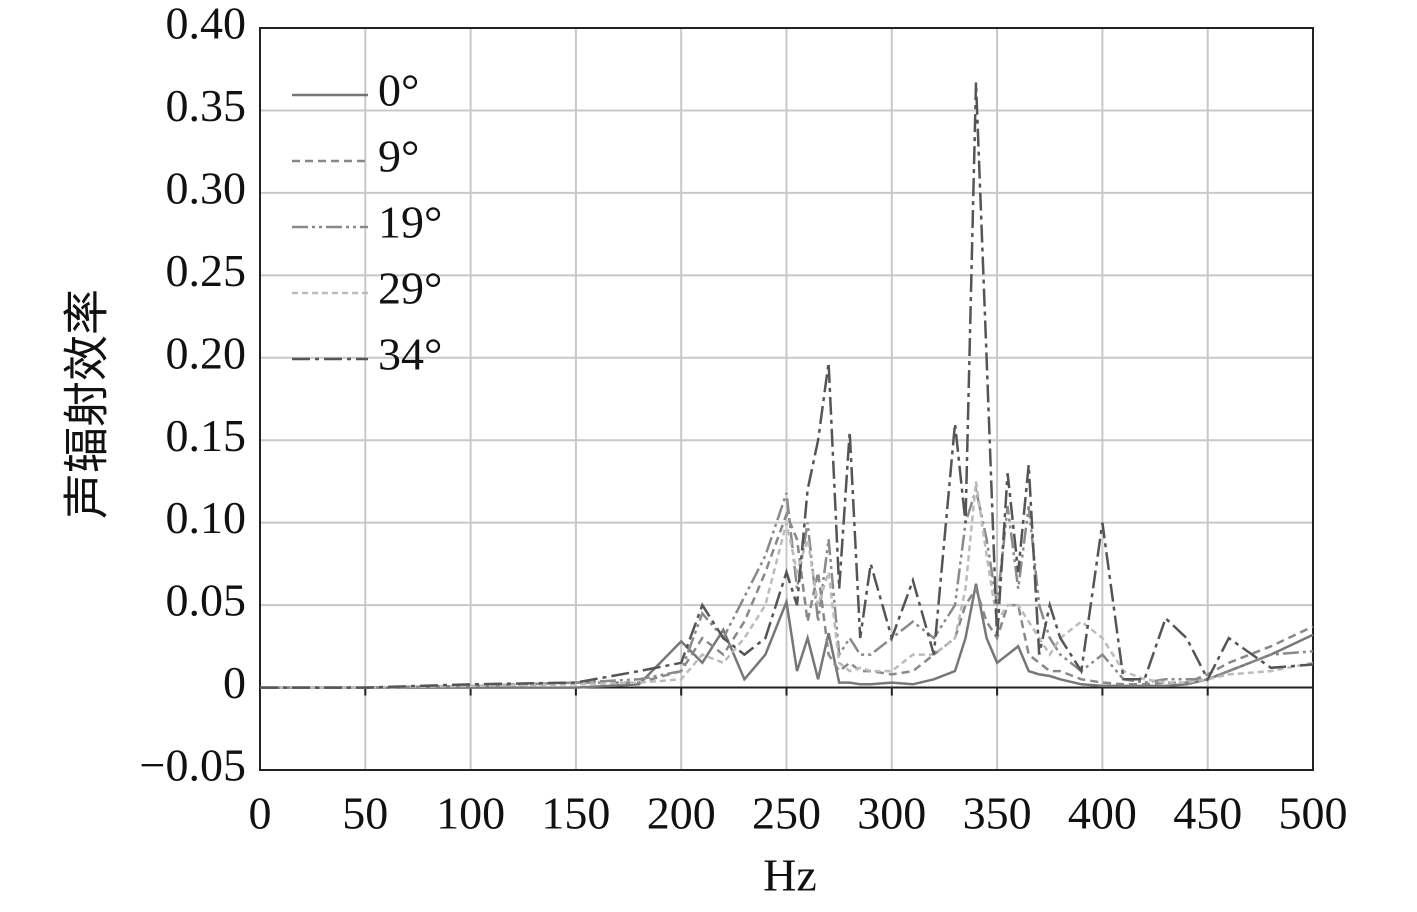 This screenshot has height=912, width=1417. Describe the element at coordinates (410, 288) in the screenshot. I see `legend-label: 29°` at that location.